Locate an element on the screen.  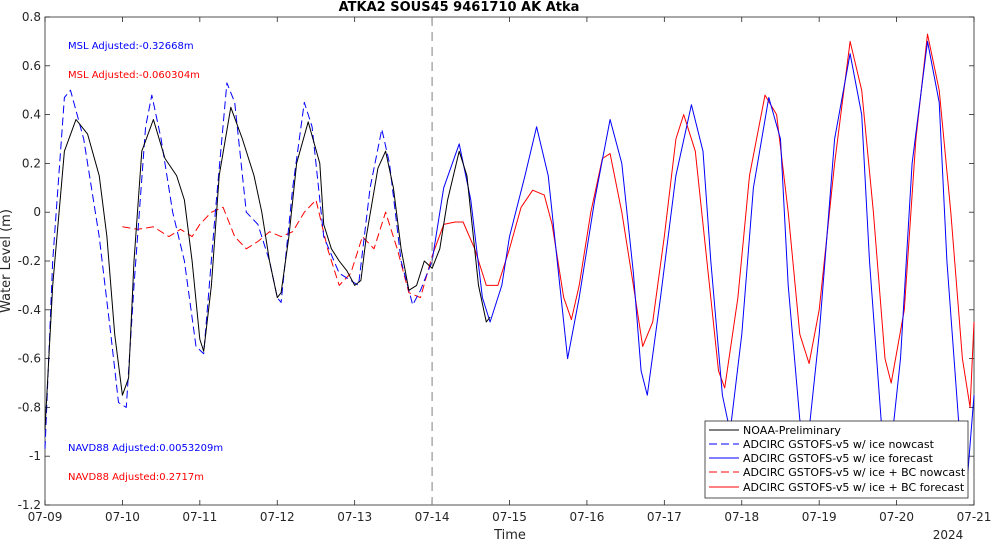
x-tick-label: 07-10 is located at coordinates (122, 517).